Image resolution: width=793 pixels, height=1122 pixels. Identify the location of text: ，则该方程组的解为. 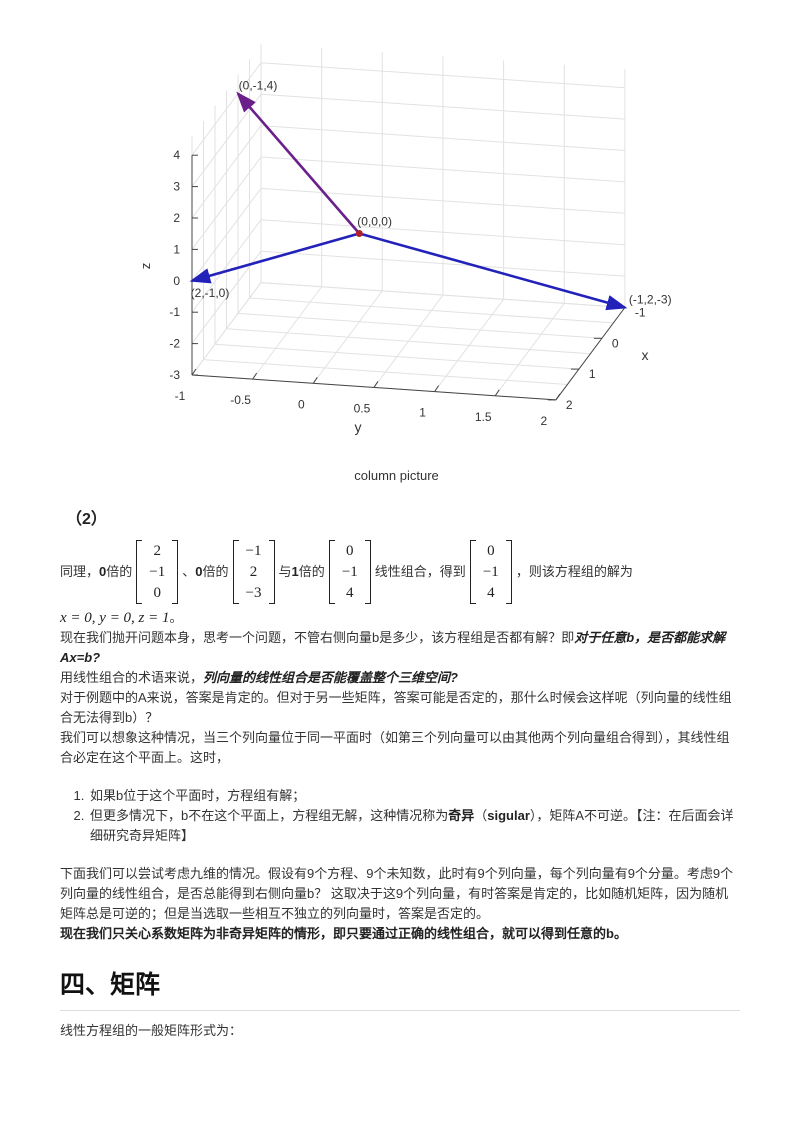
(574, 571).